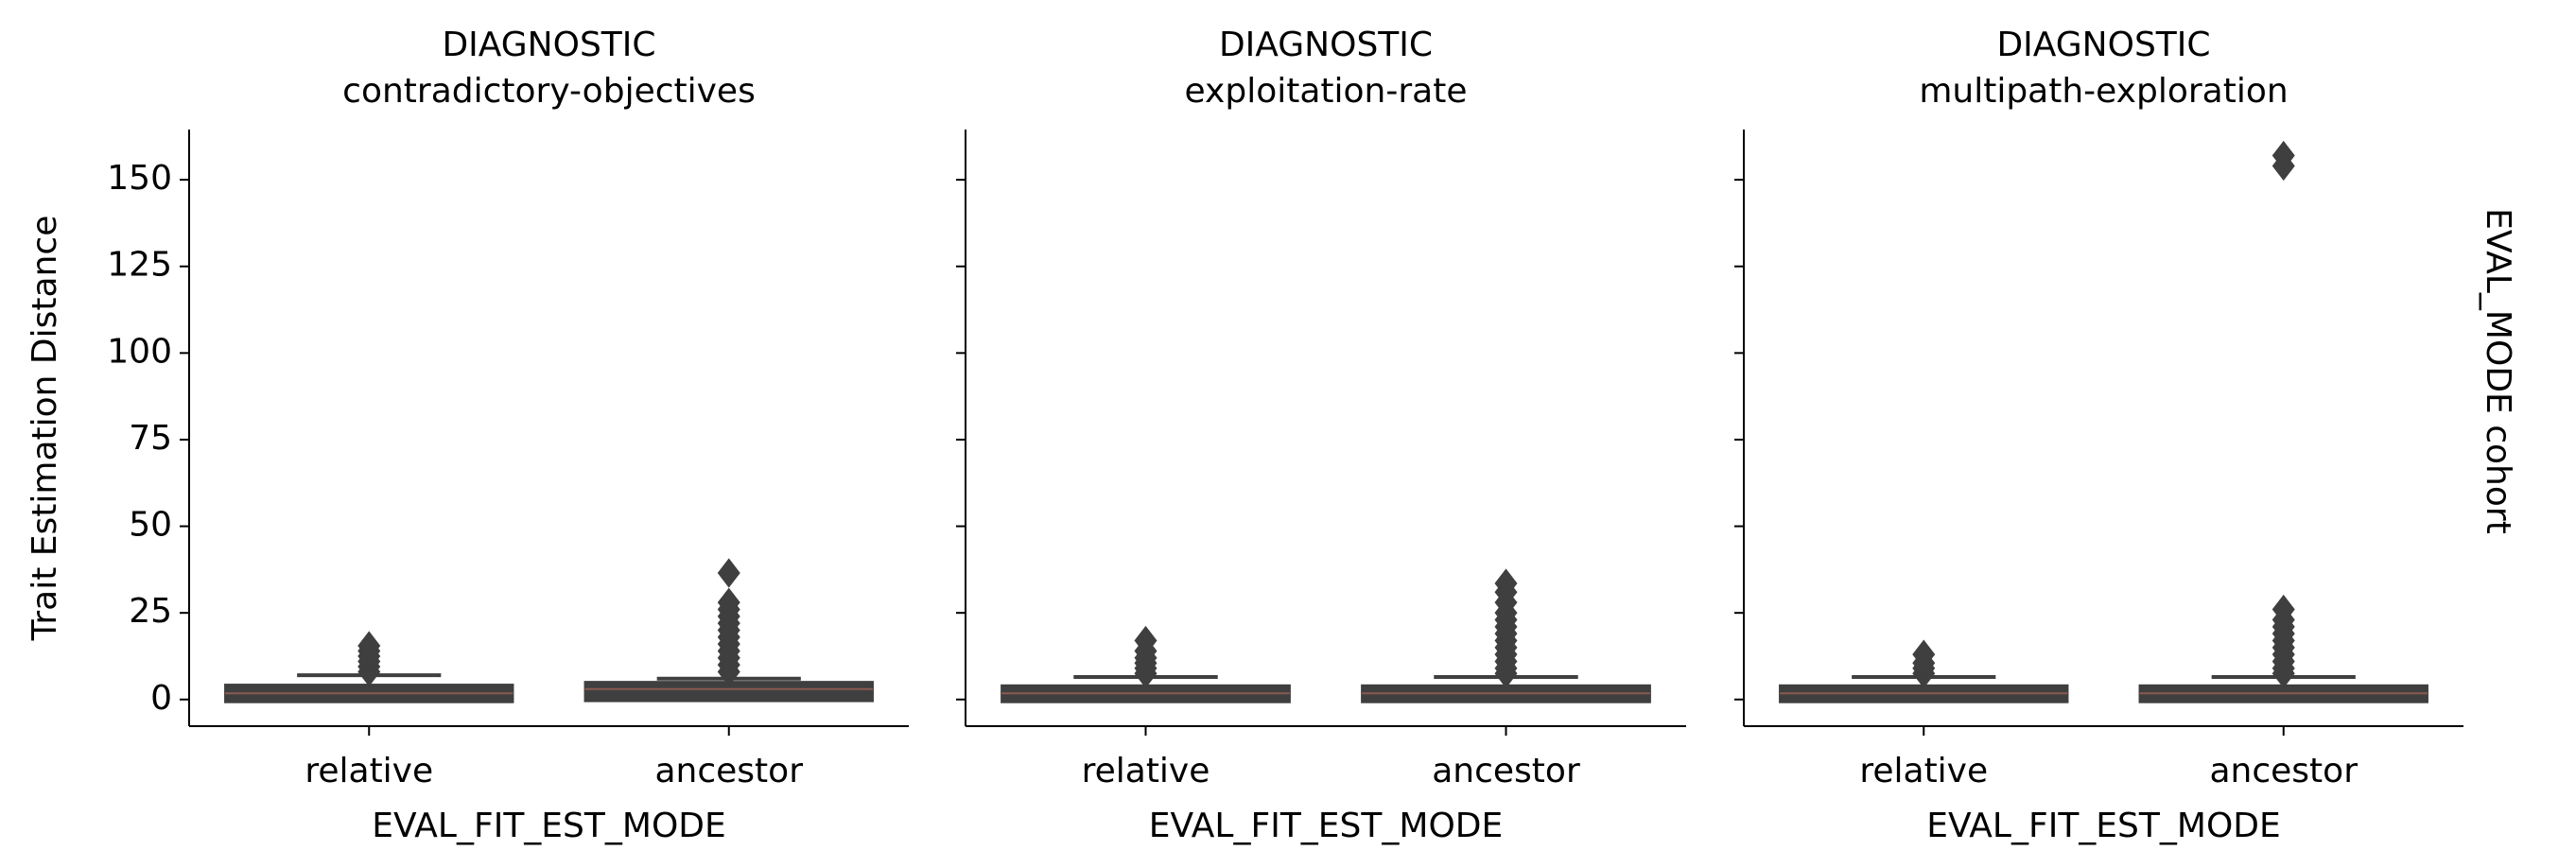 This screenshot has width=2576, height=868. What do you see at coordinates (161, 698) in the screenshot?
I see `y-tick-label: 0` at bounding box center [161, 698].